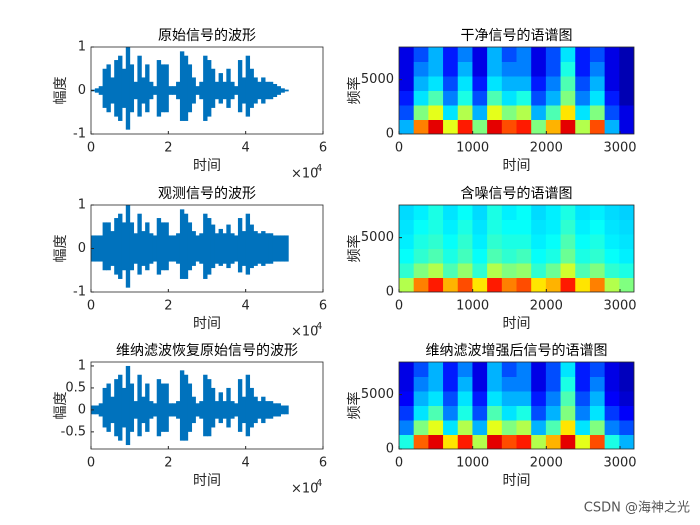 The width and height of the screenshot is (700, 525). What do you see at coordinates (619, 306) in the screenshot?
I see `x-tick-label: 3000` at bounding box center [619, 306].